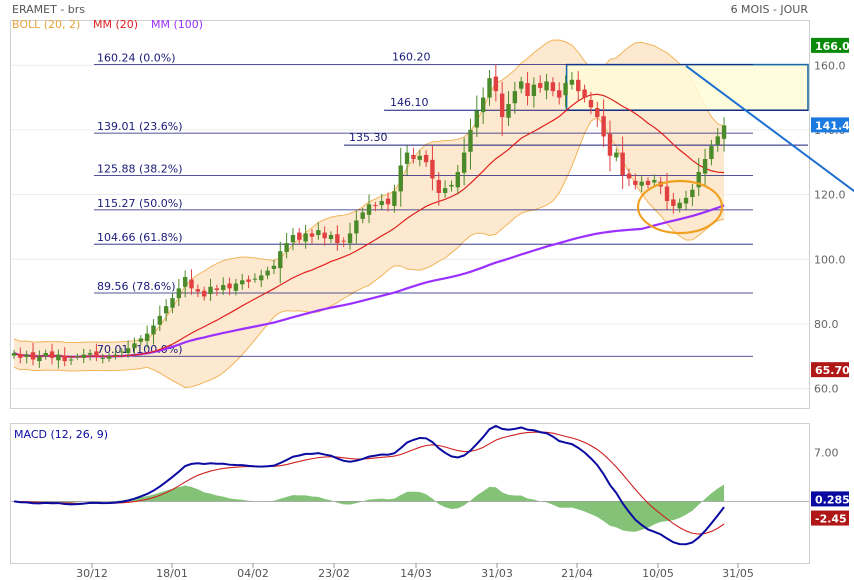 The image size is (854, 580). Describe the element at coordinates (826, 452) in the screenshot. I see `macd-tick-label: 7.00` at that location.